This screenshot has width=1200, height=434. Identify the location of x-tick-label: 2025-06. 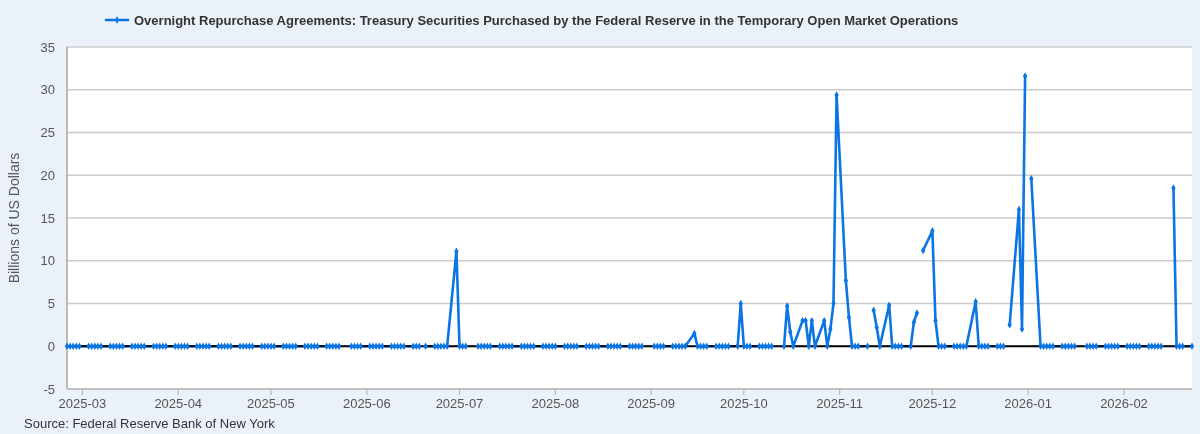
(366, 403).